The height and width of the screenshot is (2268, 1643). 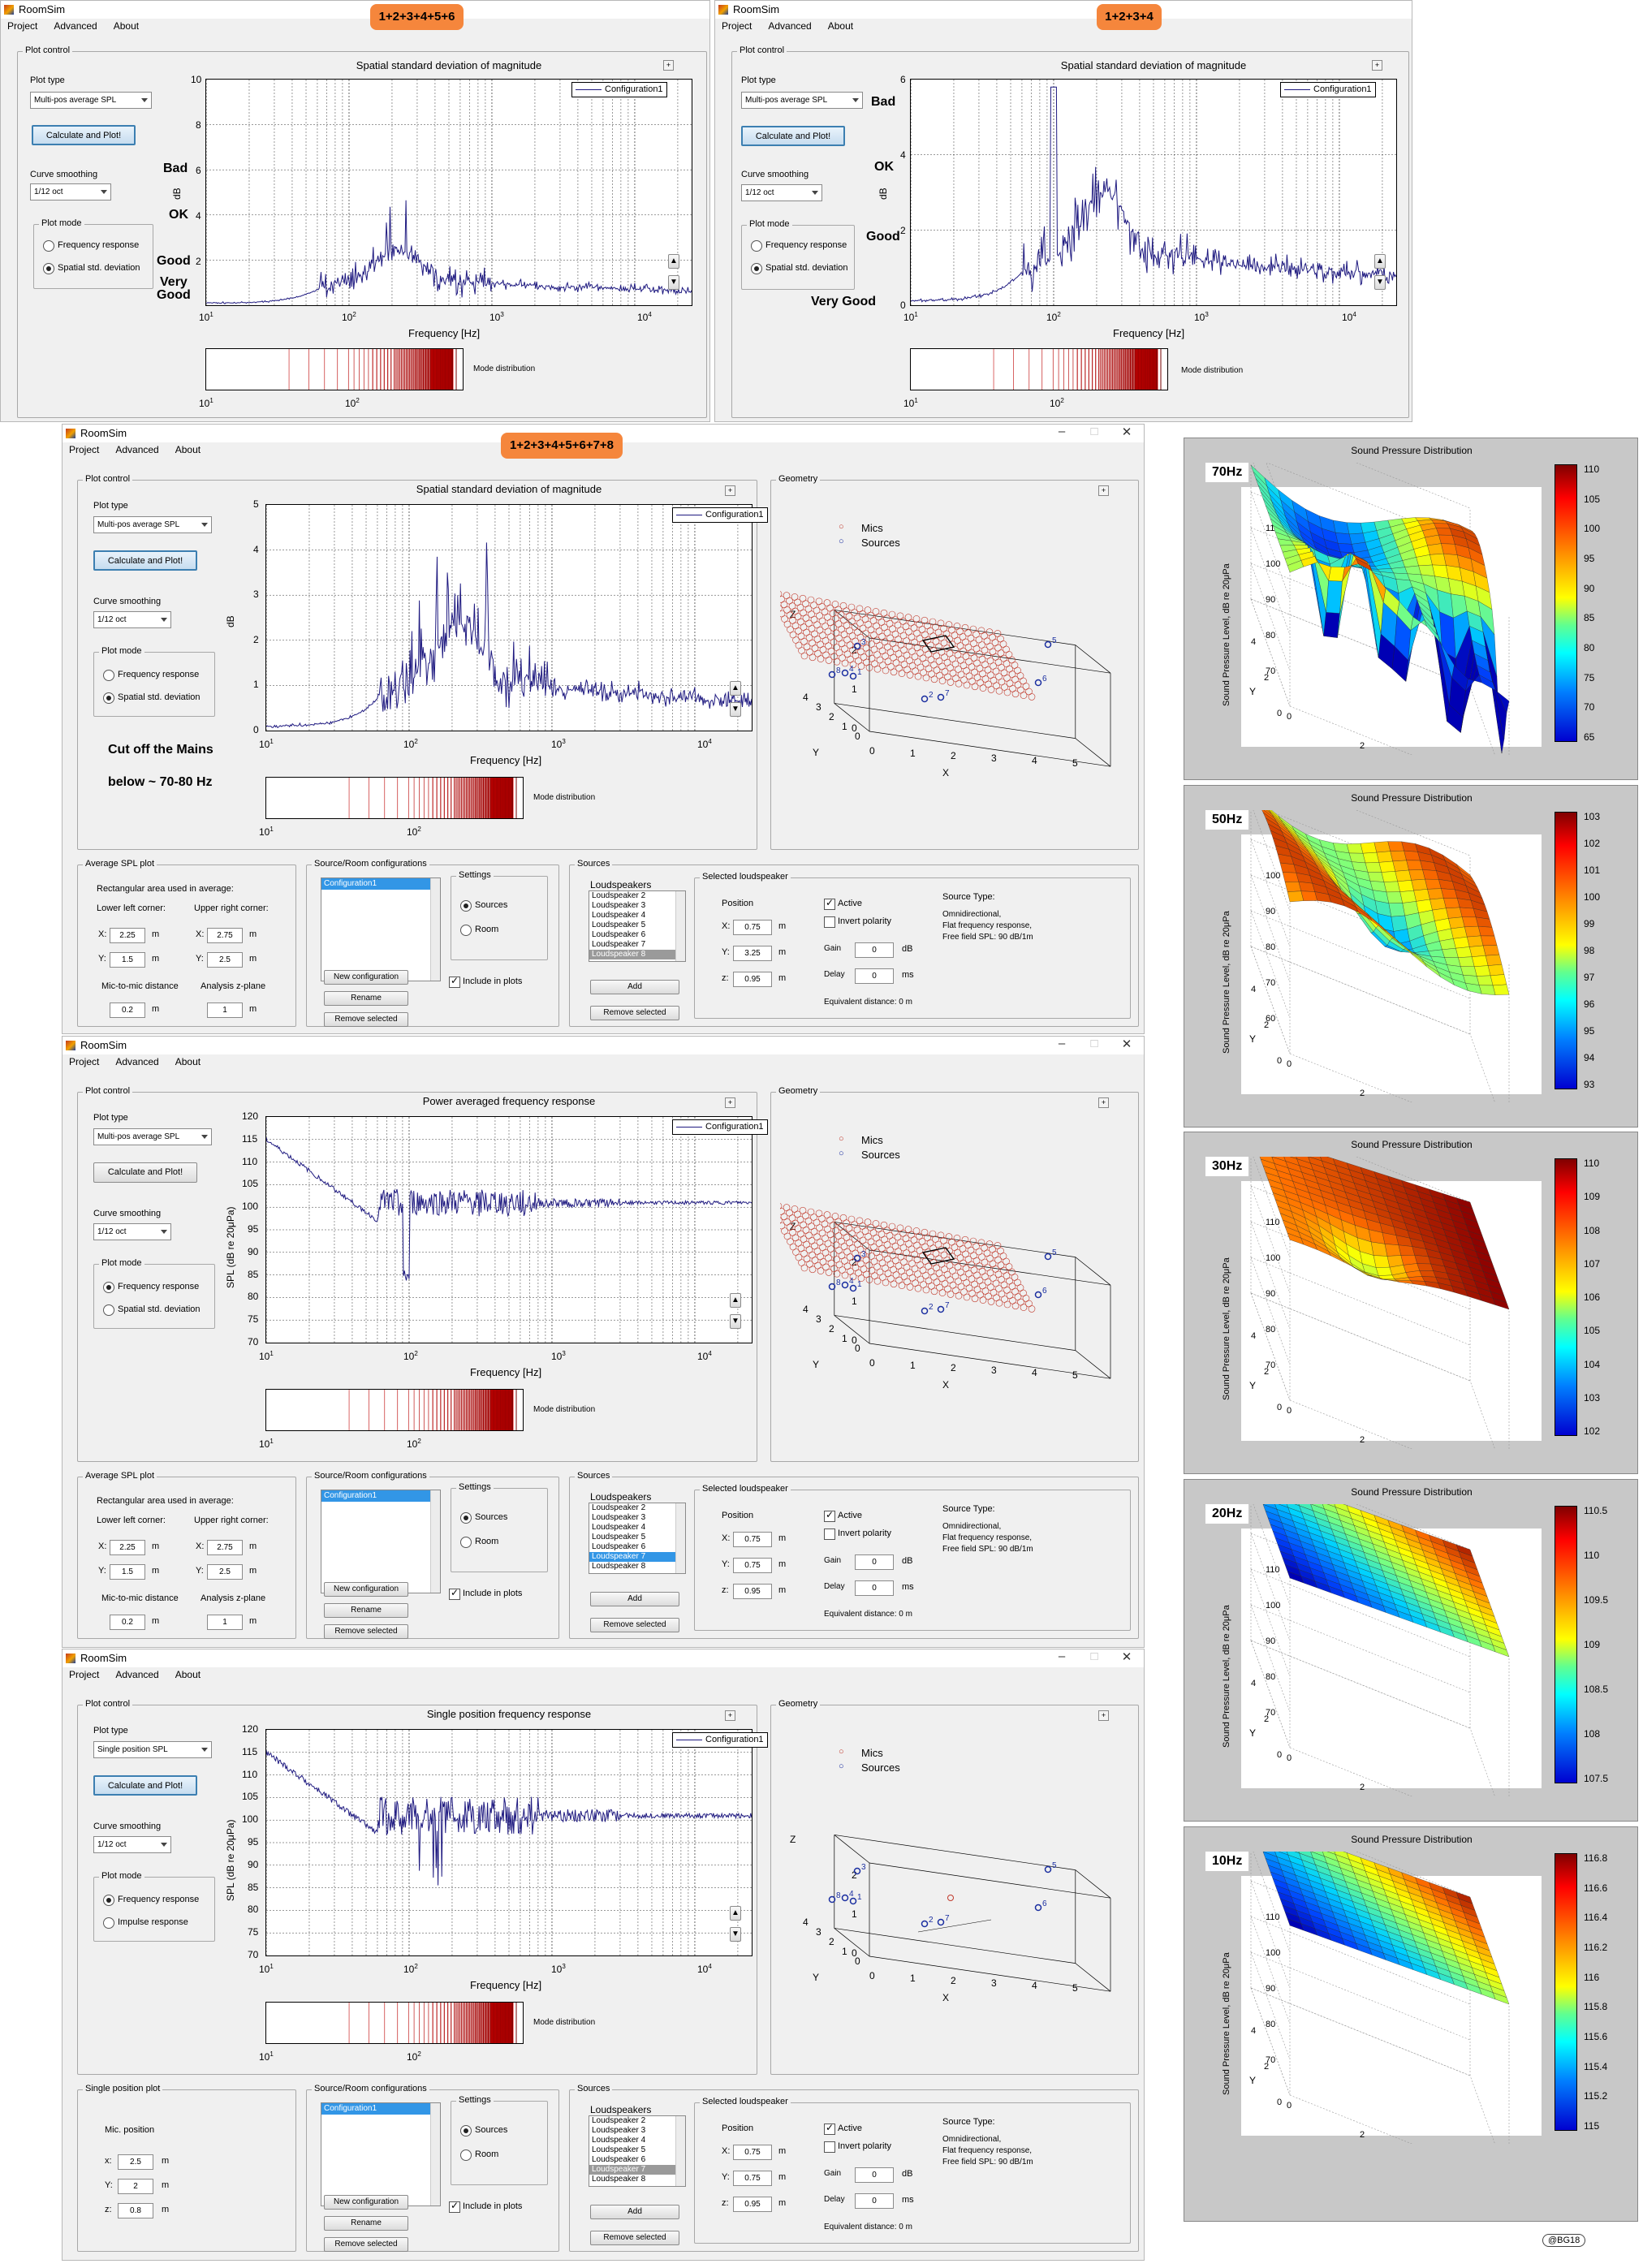 I want to click on plot-type-dropdown: Multi-pos average SPL, so click(x=152, y=525).